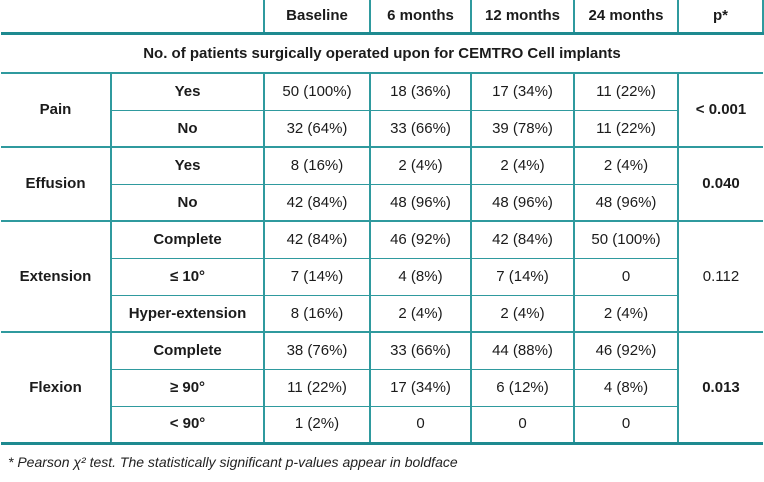  I want to click on header-cell-24-months: 24 months, so click(625, 17).